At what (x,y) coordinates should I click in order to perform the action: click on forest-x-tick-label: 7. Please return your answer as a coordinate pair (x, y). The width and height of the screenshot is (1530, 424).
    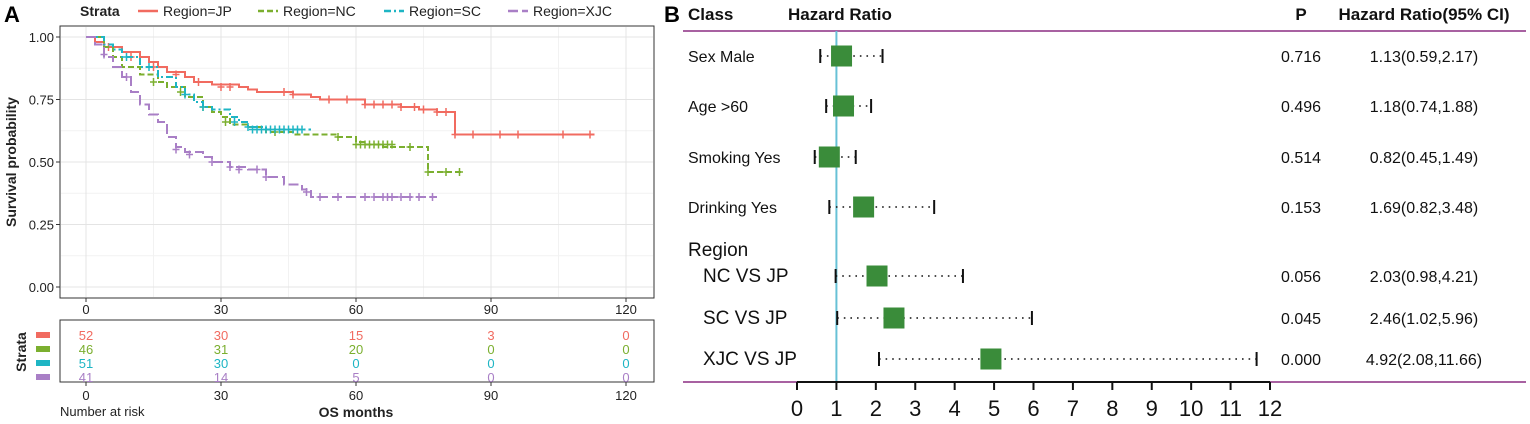
    Looking at the image, I should click on (1073, 408).